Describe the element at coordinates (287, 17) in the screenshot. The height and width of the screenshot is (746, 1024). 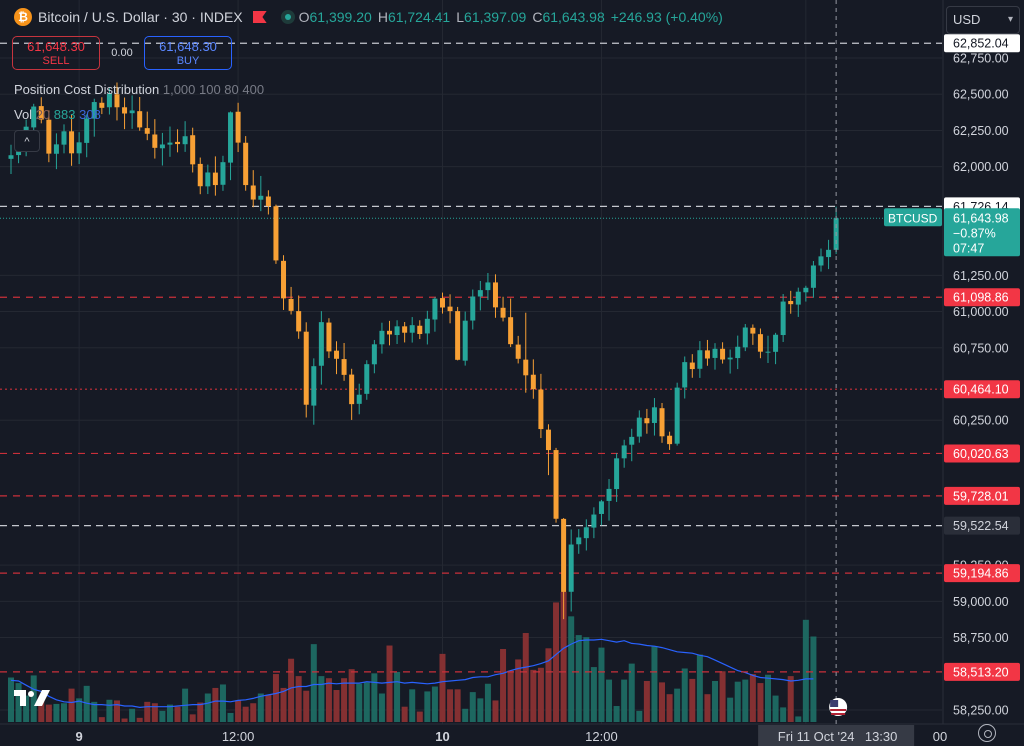
I see `market-status-icon` at that location.